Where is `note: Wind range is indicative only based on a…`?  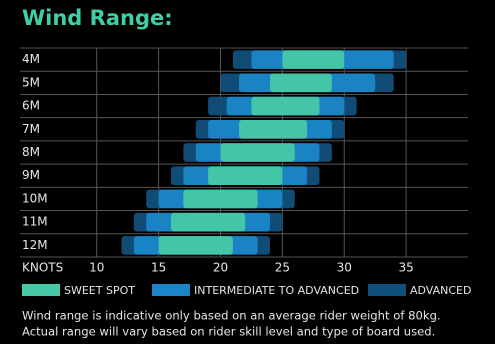
note: Wind range is indicative only based on a… is located at coordinates (231, 316).